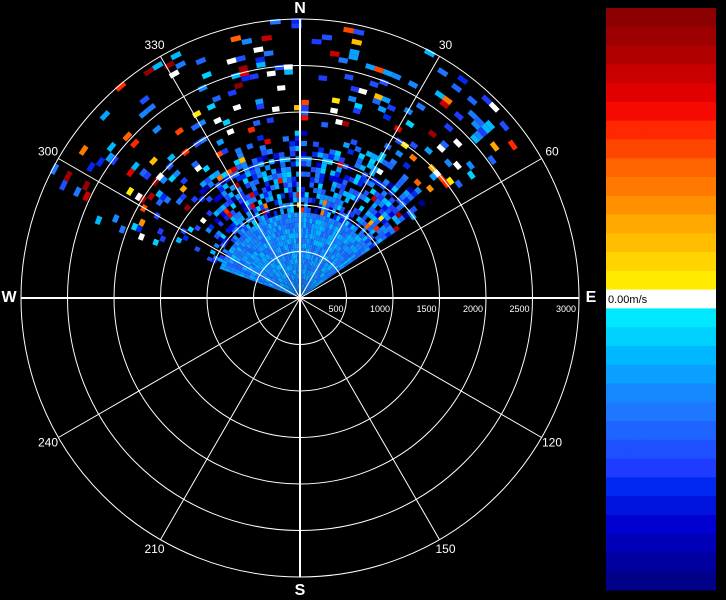  Describe the element at coordinates (9, 297) in the screenshot. I see `direction-label-west: W` at that location.